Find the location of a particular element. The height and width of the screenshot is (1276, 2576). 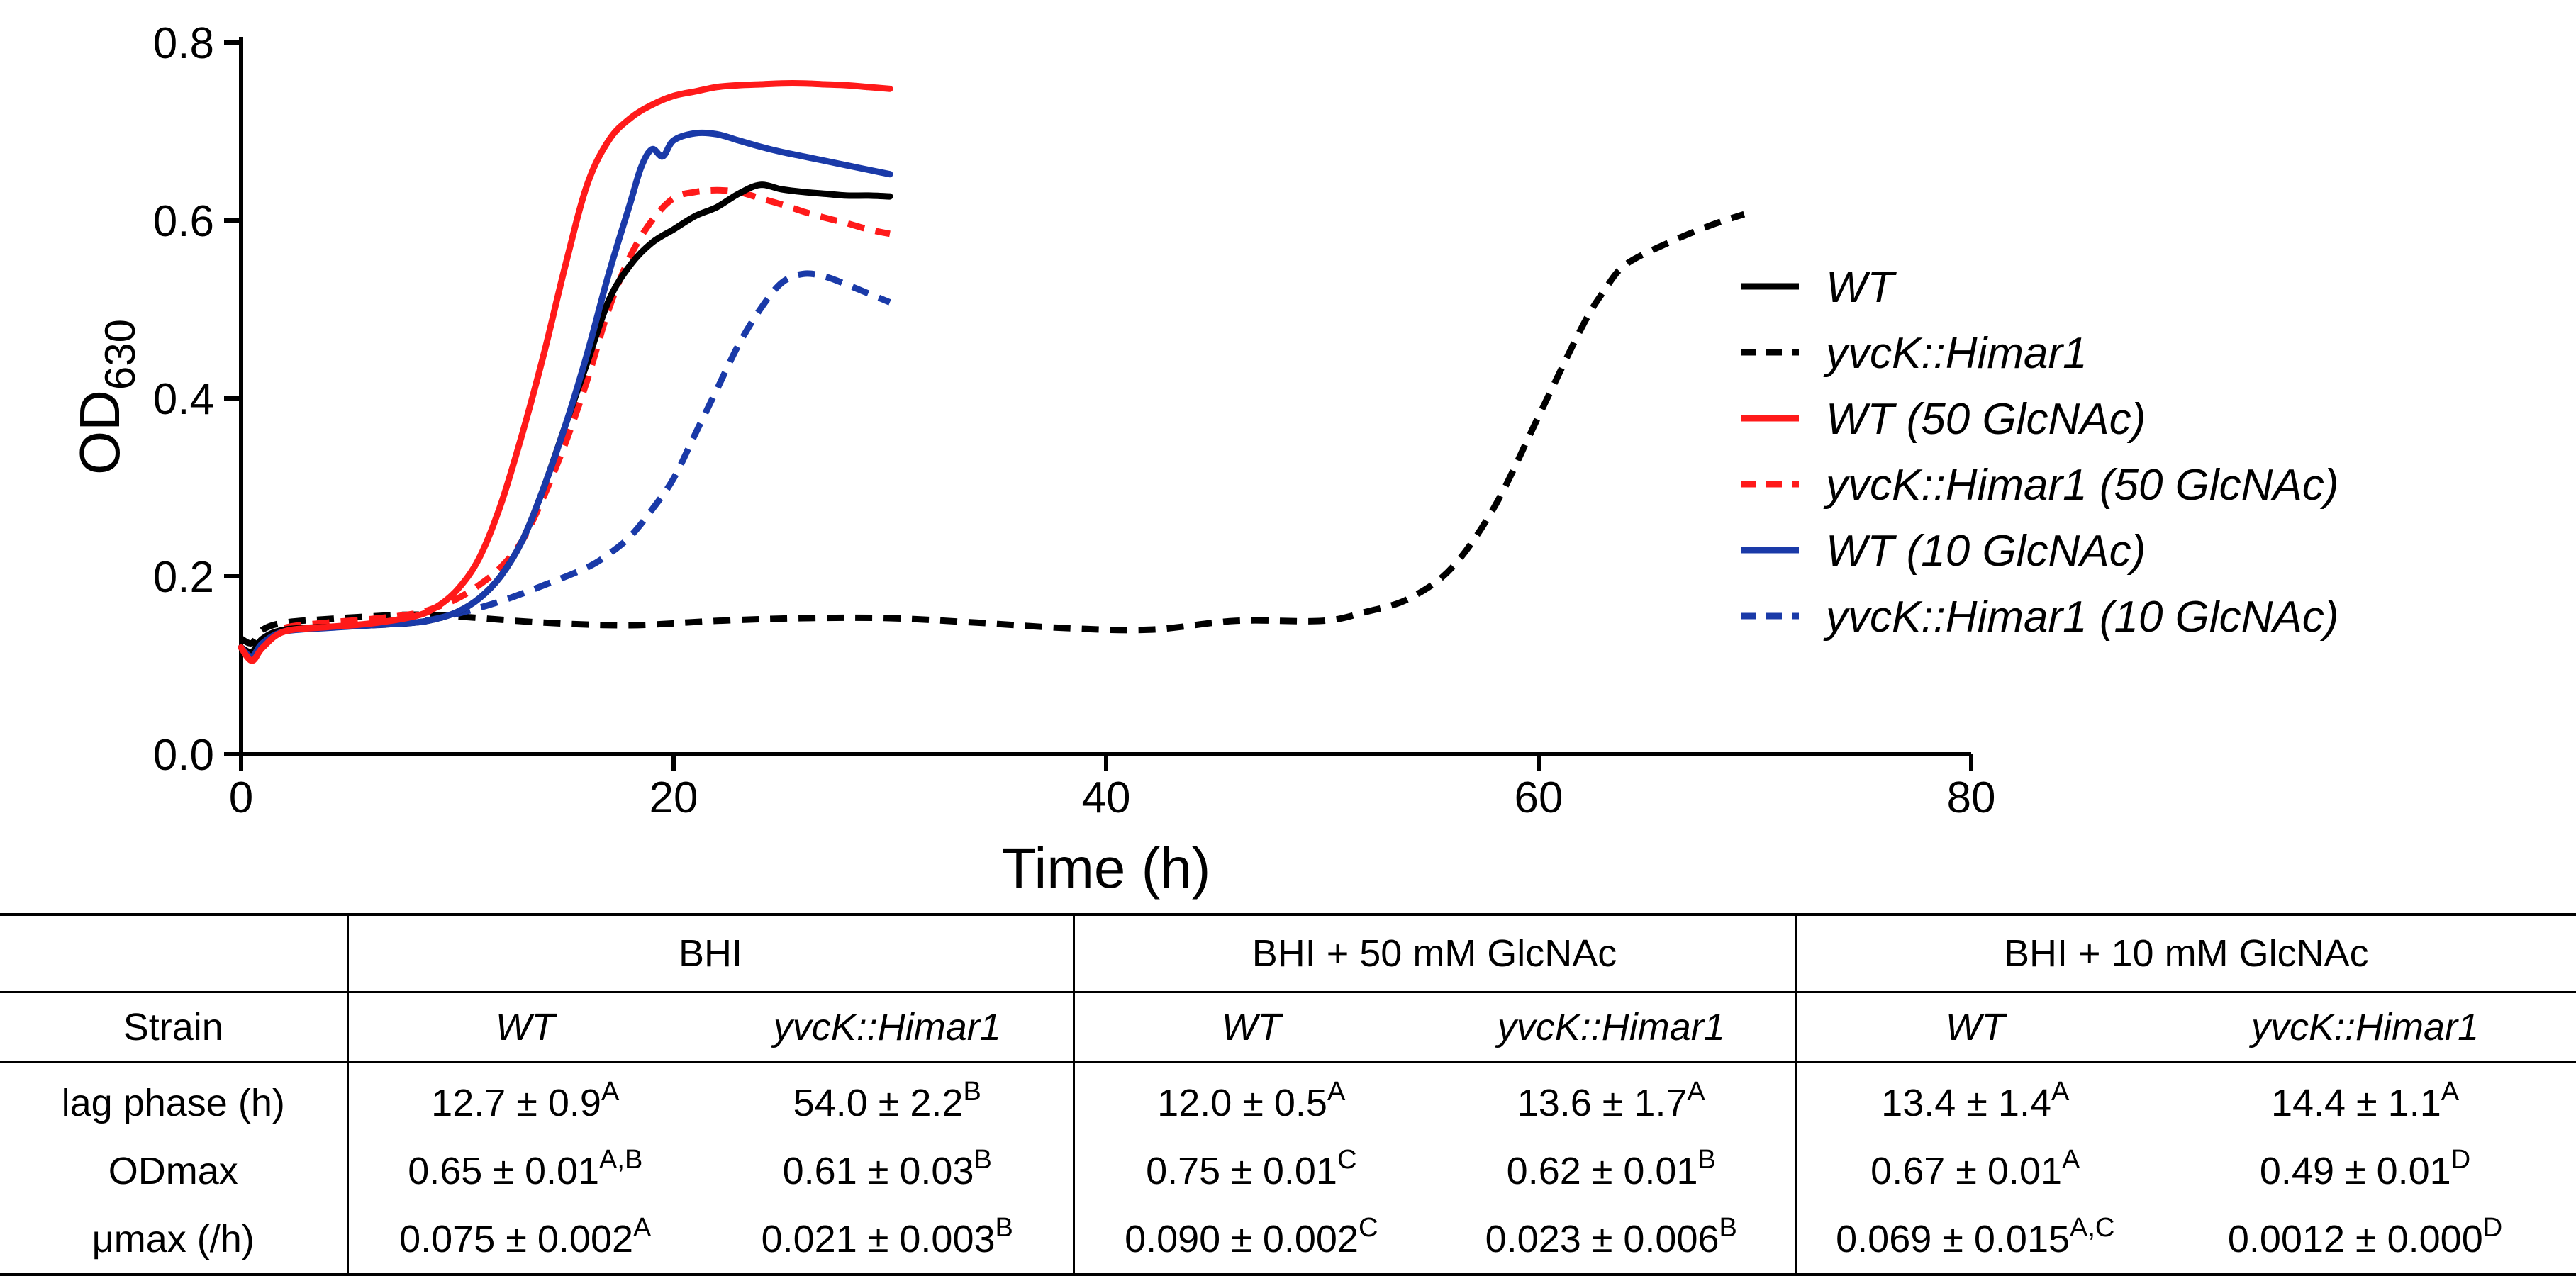

cell-superscript: A,C is located at coordinates (2092, 1228).